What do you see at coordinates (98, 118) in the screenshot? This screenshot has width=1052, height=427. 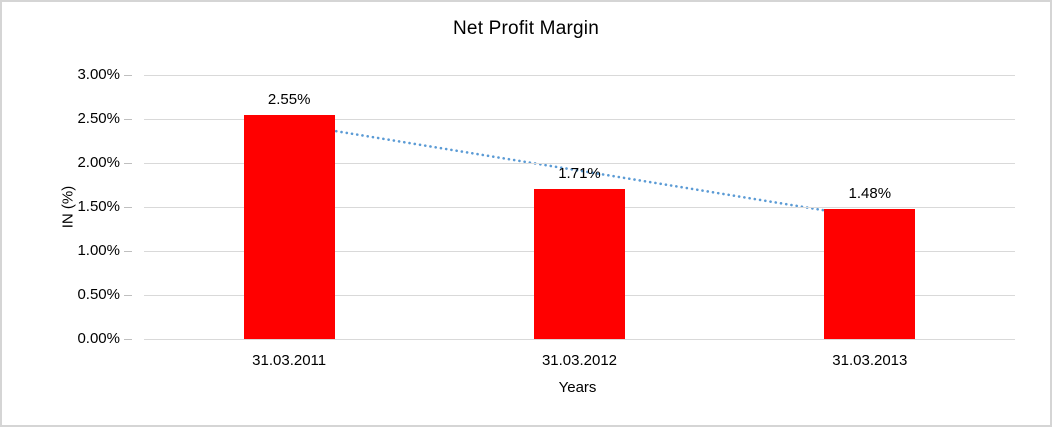 I see `y-axis-tick-label: 2.50%` at bounding box center [98, 118].